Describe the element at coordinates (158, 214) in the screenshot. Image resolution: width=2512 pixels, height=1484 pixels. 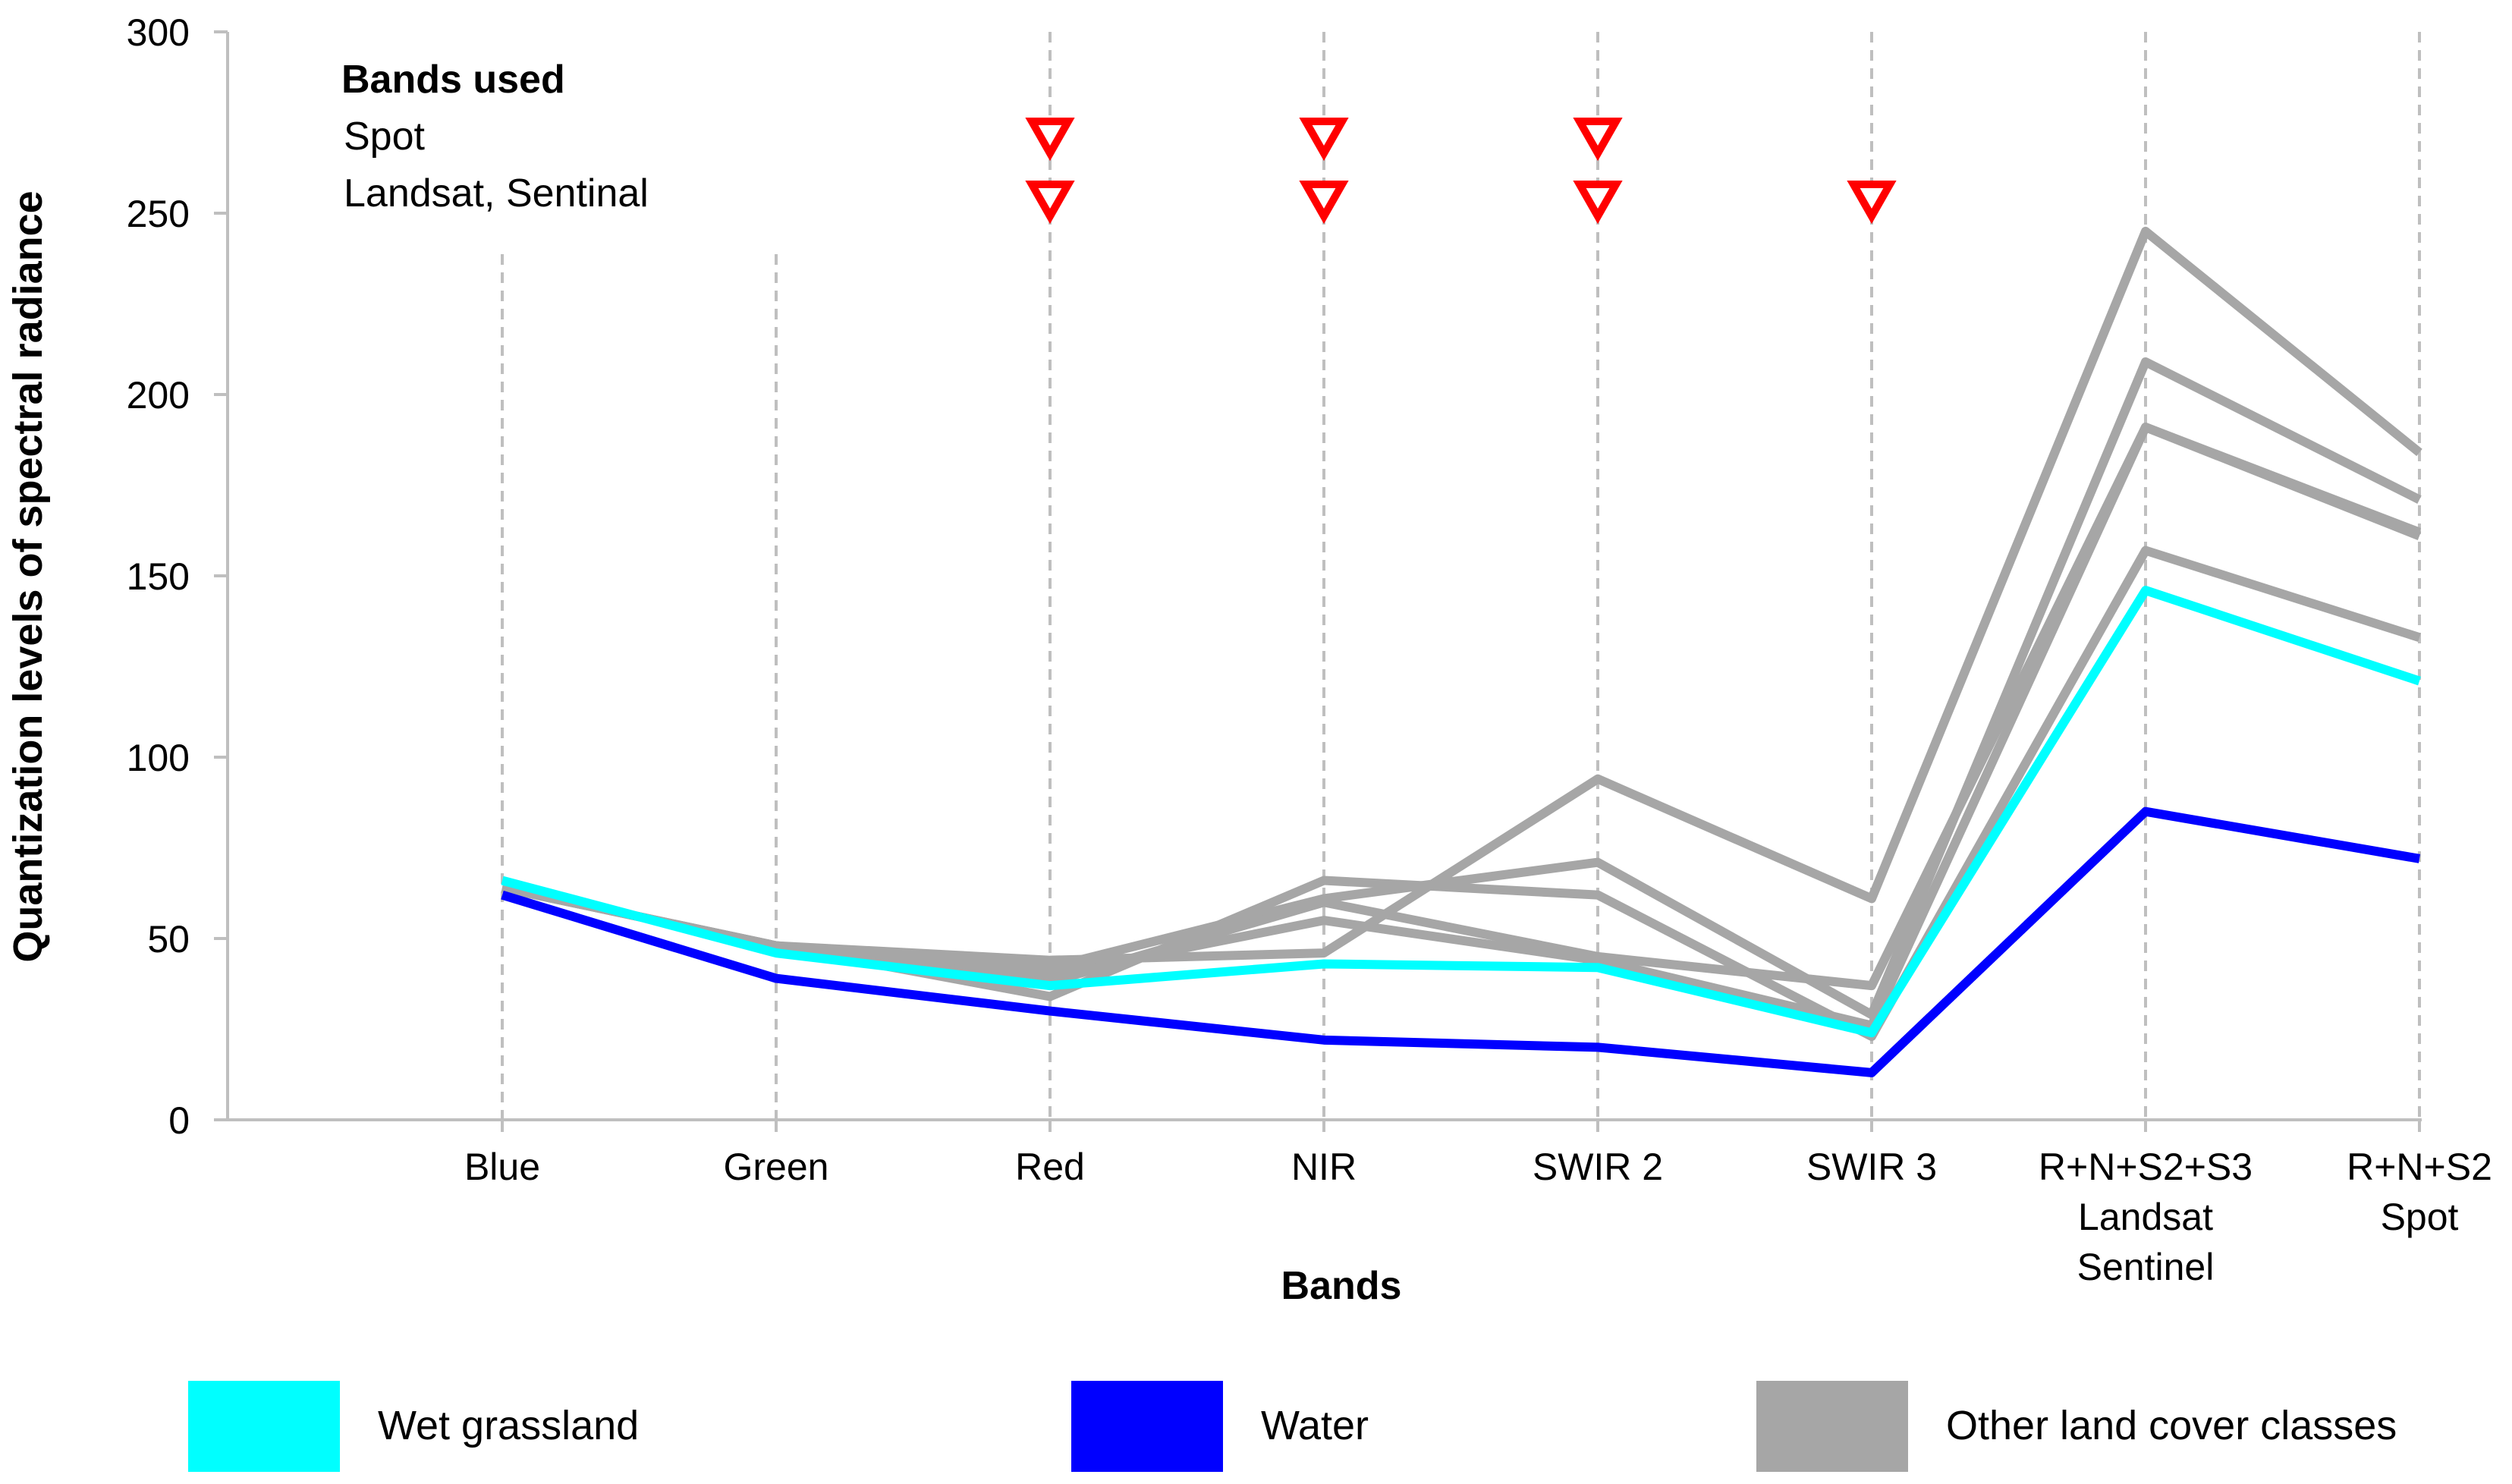
I see `y-tick-label: 250` at that location.